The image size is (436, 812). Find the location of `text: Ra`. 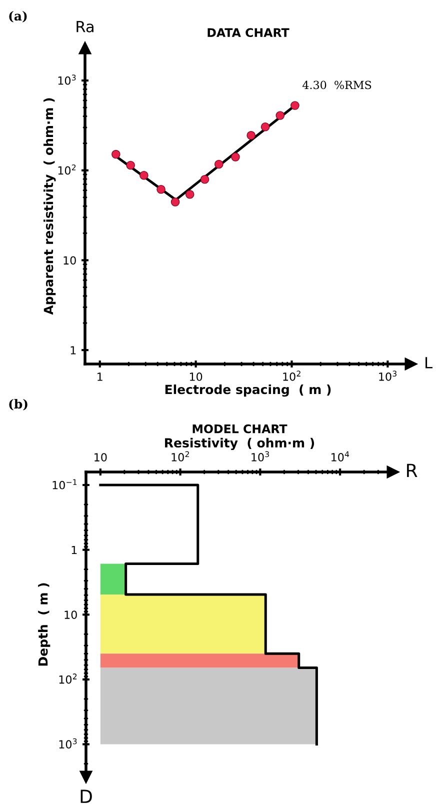

text: Ra is located at coordinates (85, 26).